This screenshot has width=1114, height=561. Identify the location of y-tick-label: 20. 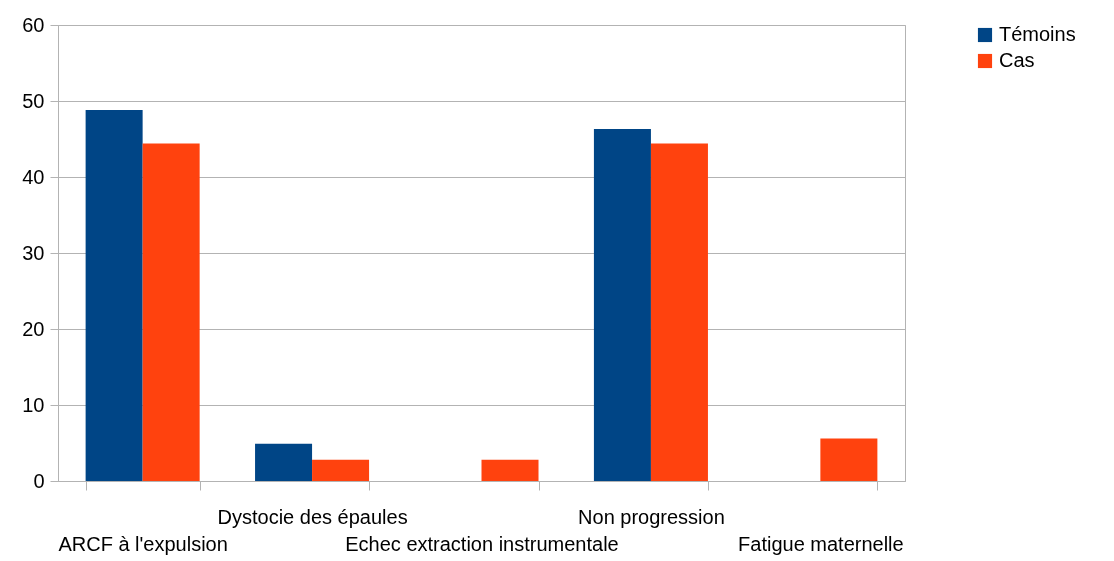
(33, 328).